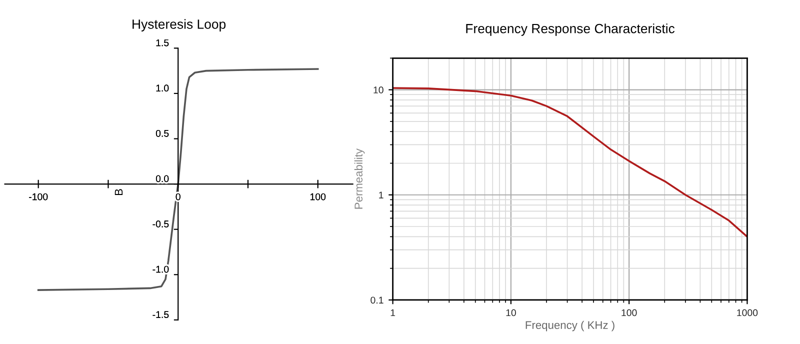 This screenshot has width=800, height=344. Describe the element at coordinates (162, 133) in the screenshot. I see `y-tick-label: 0.5` at that location.